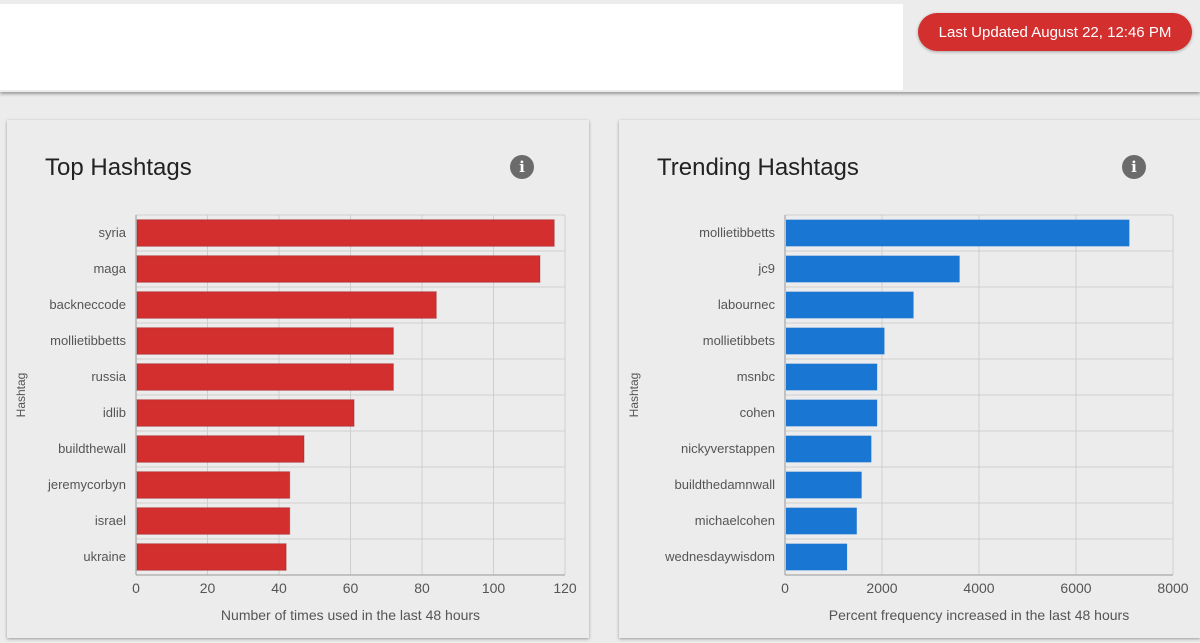  What do you see at coordinates (108, 376) in the screenshot?
I see `category-label: russia` at bounding box center [108, 376].